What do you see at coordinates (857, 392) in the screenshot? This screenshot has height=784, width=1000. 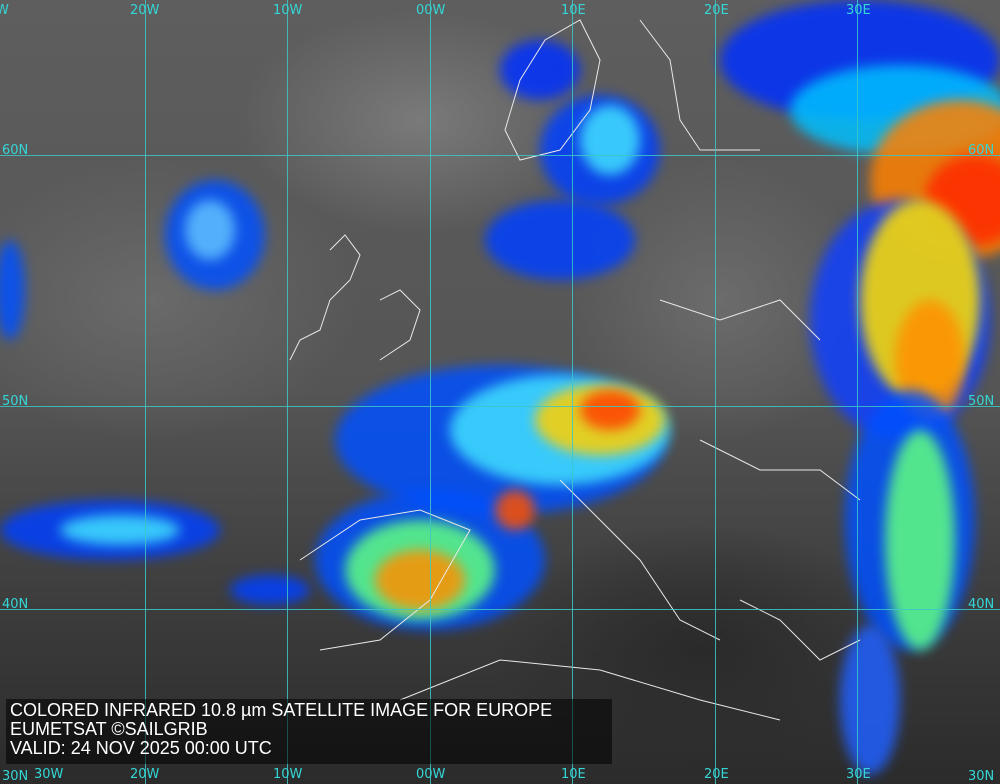 I see `meridian-30e` at bounding box center [857, 392].